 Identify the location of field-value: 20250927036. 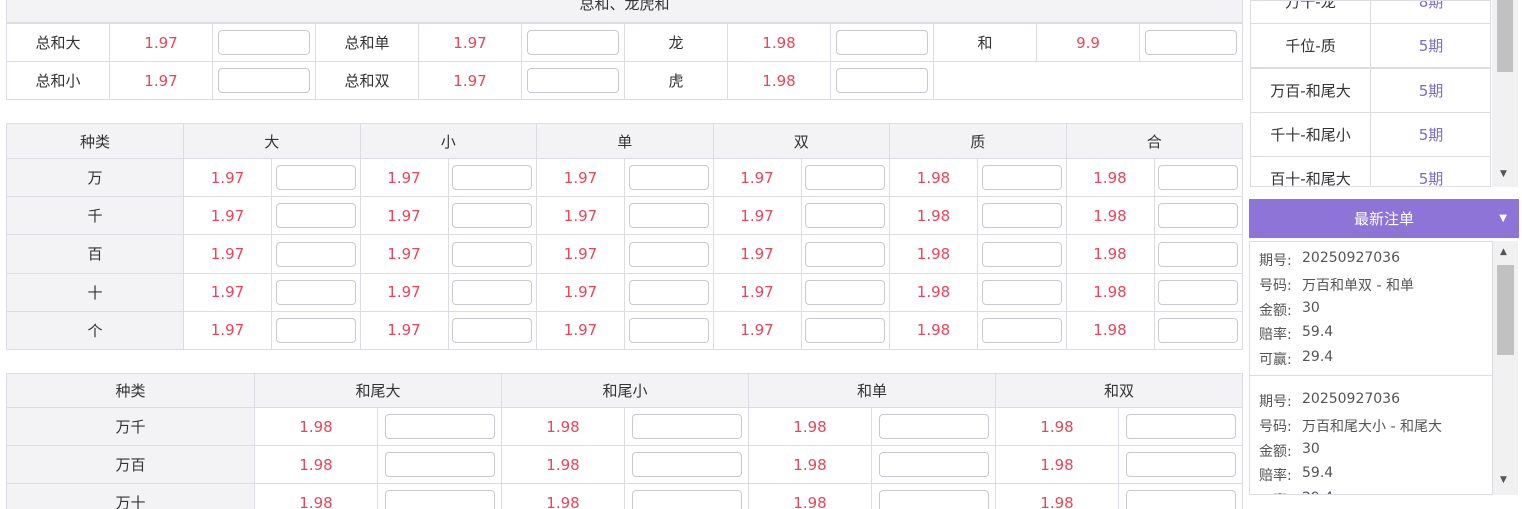
(1351, 258).